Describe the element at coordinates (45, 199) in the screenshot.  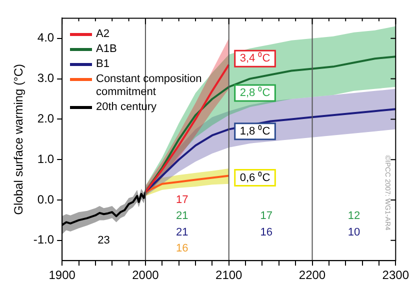
I see `y-tick-label: 0.0` at that location.